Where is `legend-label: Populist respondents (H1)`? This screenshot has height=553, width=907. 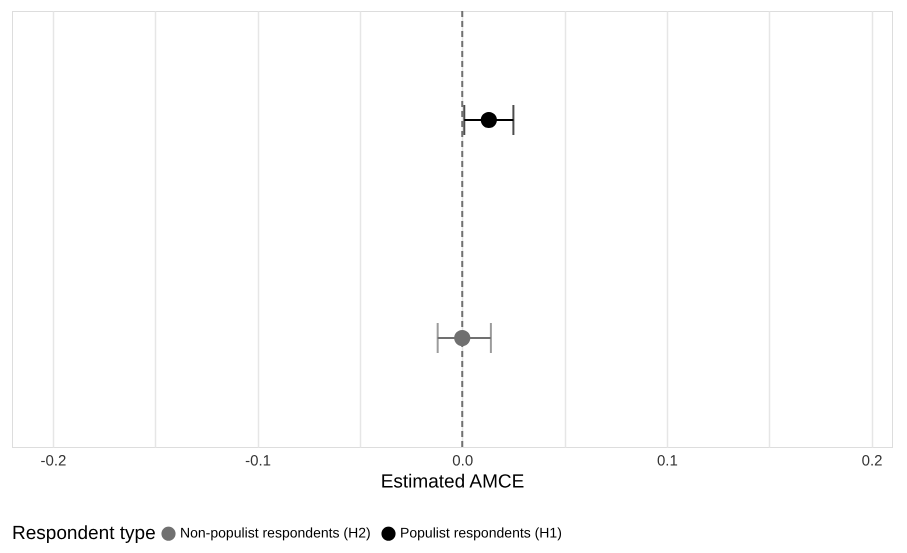
legend-label: Populist respondents (H1) is located at coordinates (481, 532).